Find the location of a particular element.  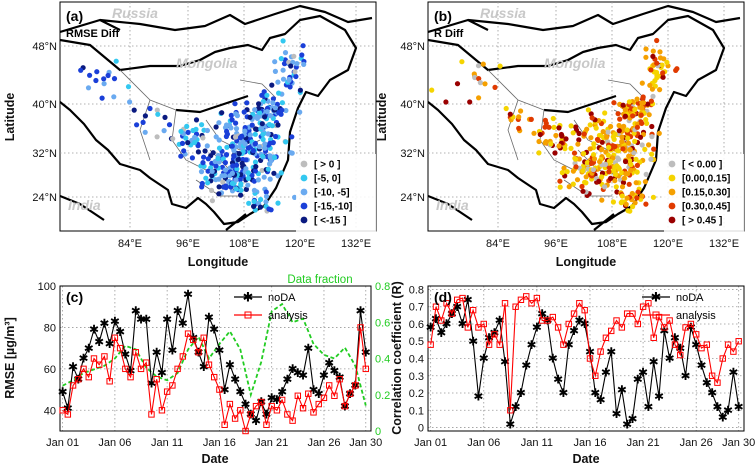

map-b-ytick: 48°N is located at coordinates (412, 47).